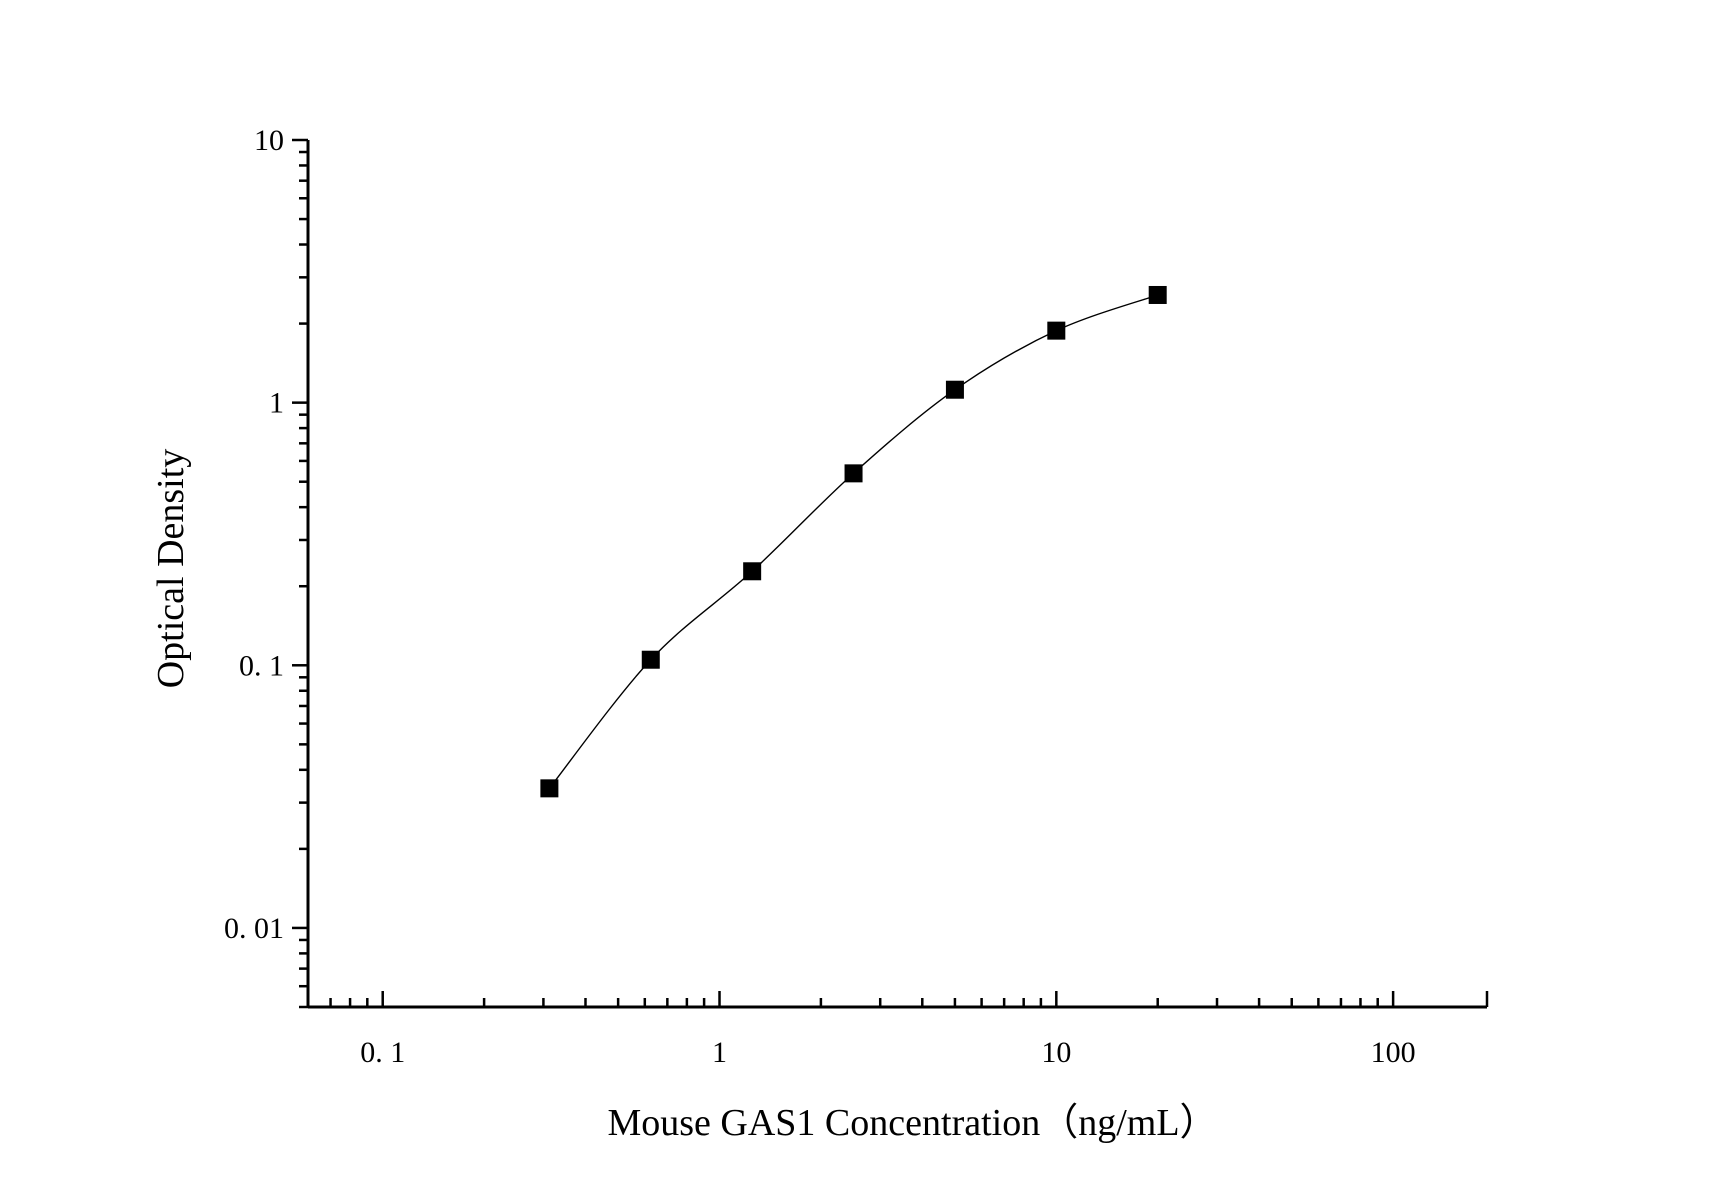 Image resolution: width=1710 pixels, height=1195 pixels. I want to click on x-tick-label: 0. 1, so click(382, 1052).